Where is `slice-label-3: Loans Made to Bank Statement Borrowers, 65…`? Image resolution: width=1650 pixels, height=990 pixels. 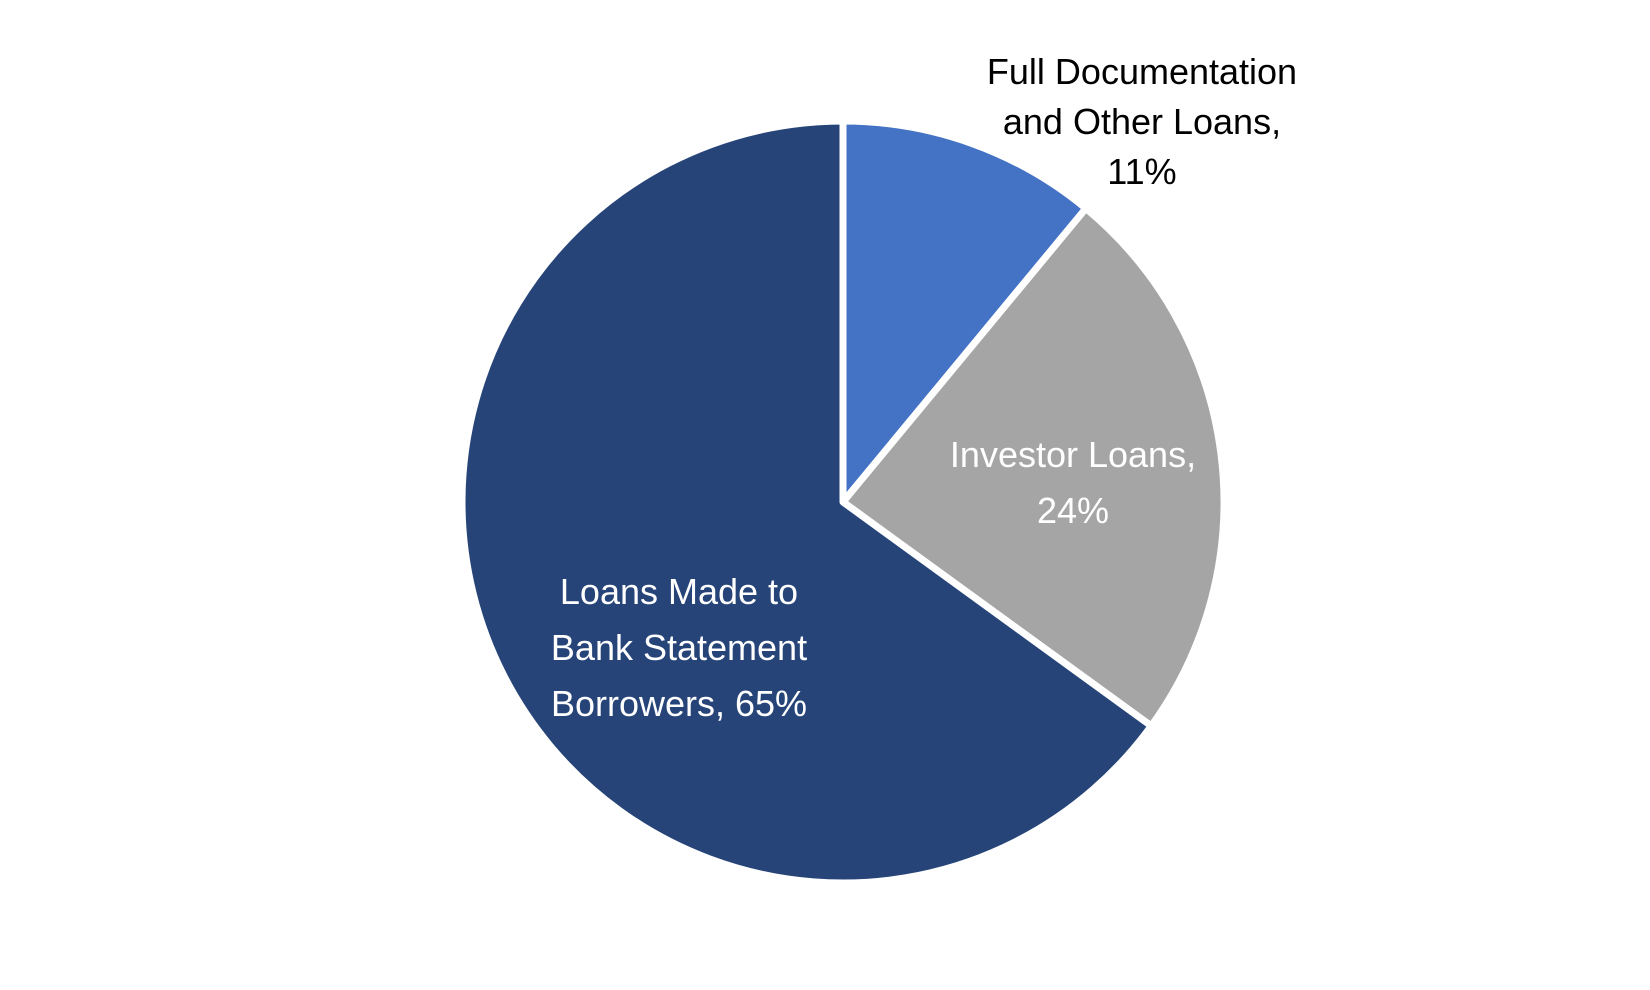
slice-label-3: Loans Made to Bank Statement Borrowers, 65… is located at coordinates (679, 647).